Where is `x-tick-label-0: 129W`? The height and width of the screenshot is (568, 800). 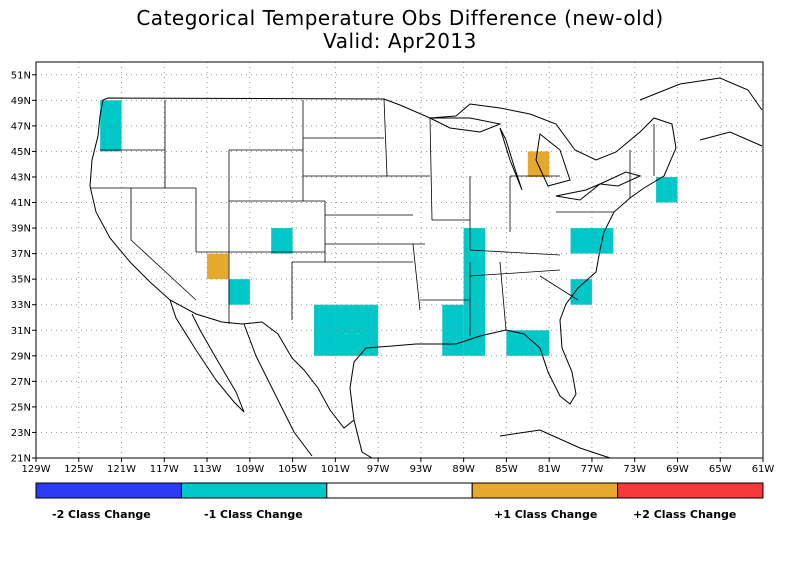 x-tick-label-0: 129W is located at coordinates (36, 469).